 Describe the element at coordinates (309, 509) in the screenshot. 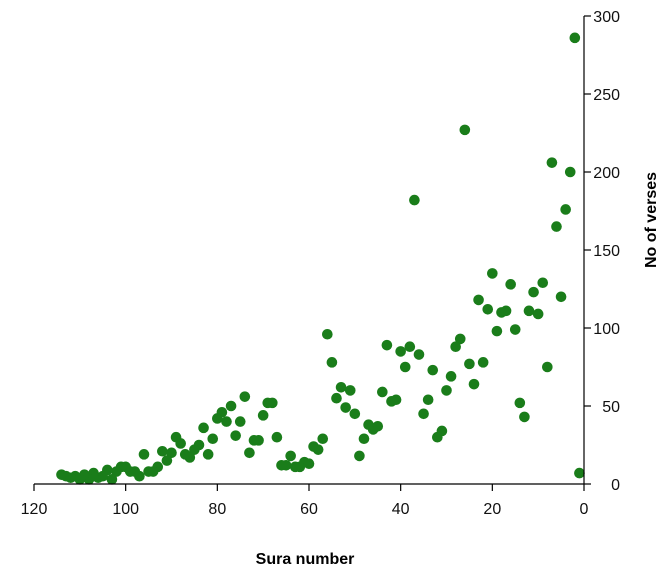

I see `x-tick-label: 60` at that location.